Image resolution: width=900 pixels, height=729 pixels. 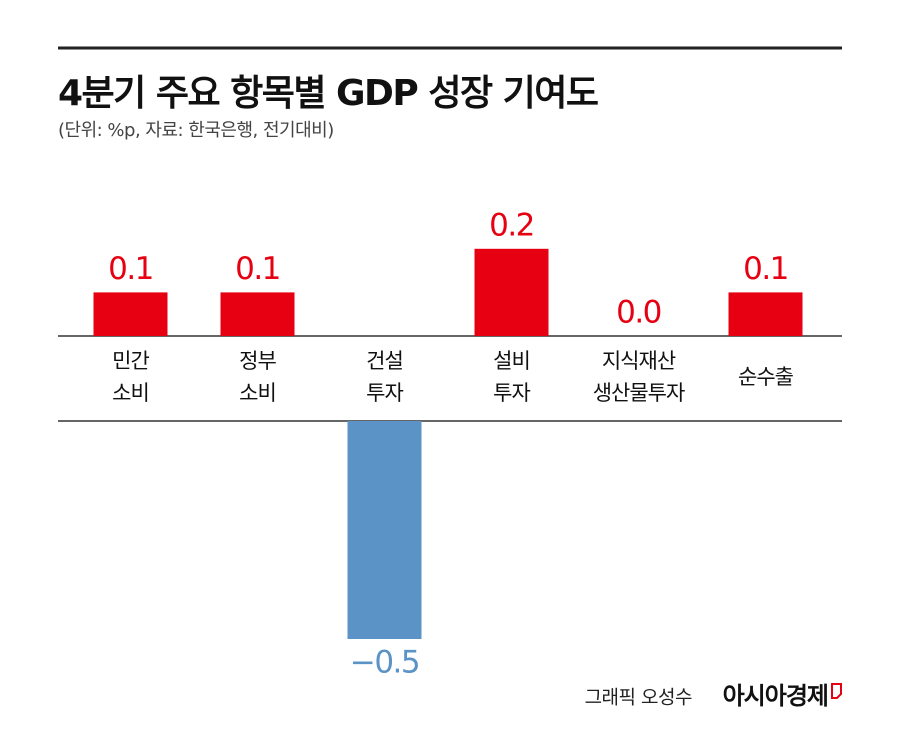 I want to click on credit: 그래픽 오성수, so click(x=638, y=698).